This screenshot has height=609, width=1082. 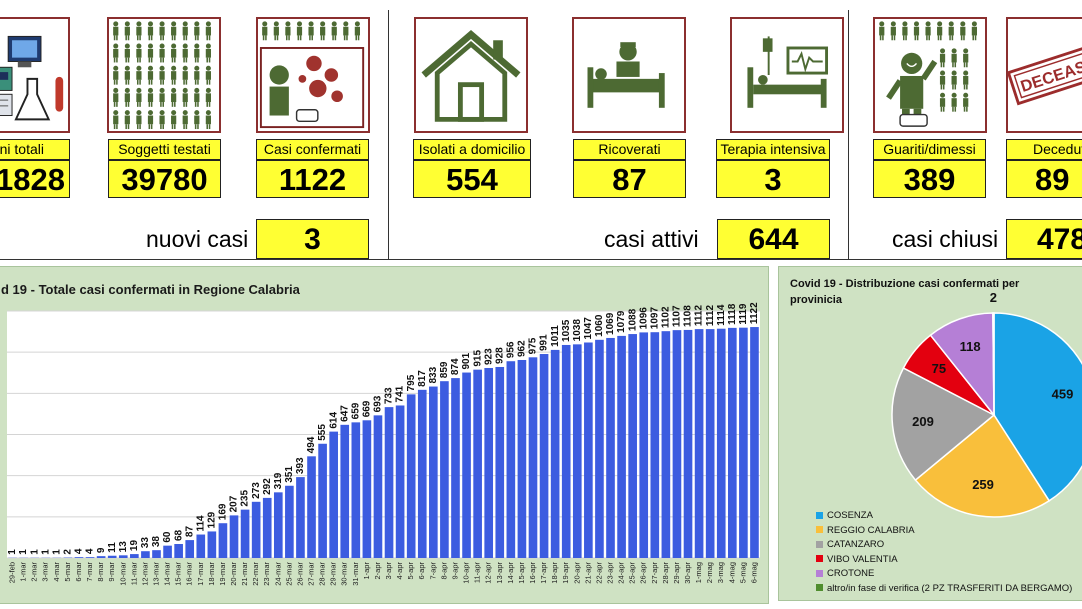 I want to click on x-tick-label: 14-apr, so click(x=510, y=573).